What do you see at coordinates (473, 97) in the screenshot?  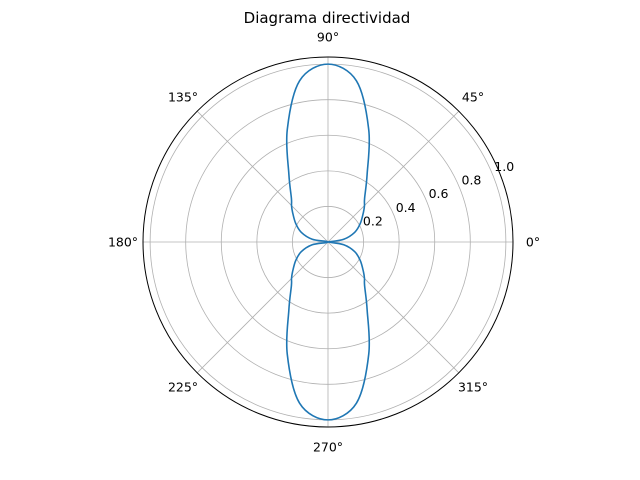 I see `angle-tick-label-45: 45°` at bounding box center [473, 97].